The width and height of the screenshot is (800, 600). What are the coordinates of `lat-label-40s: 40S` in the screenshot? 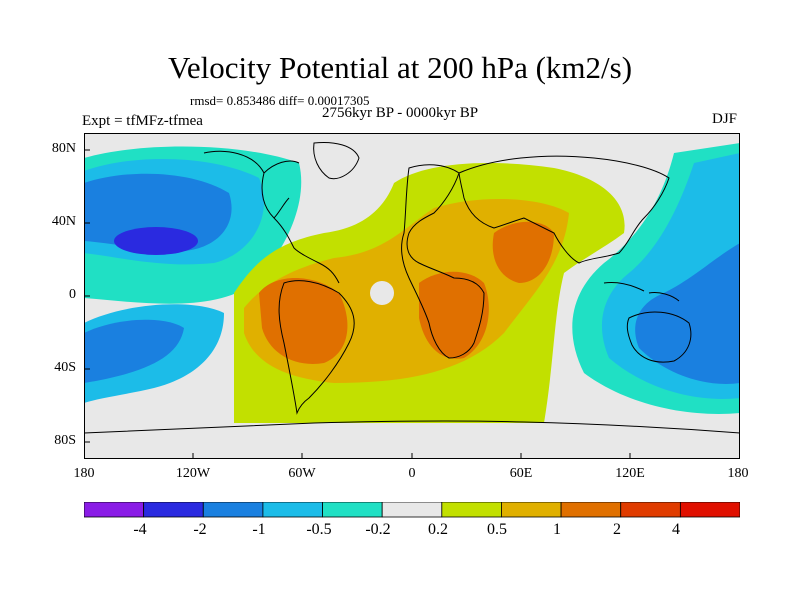 It's located at (65, 367).